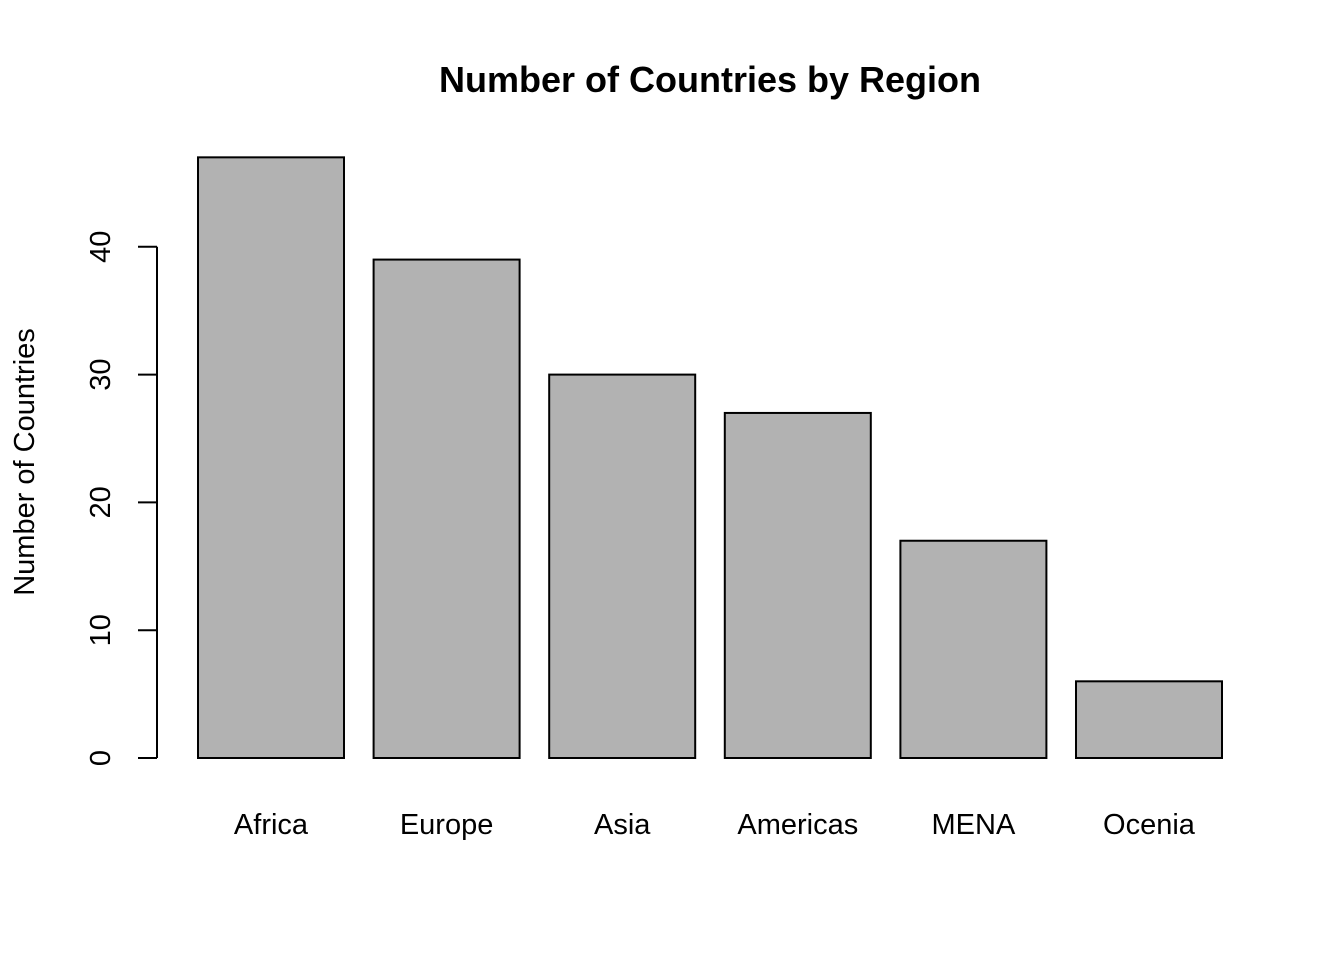 This screenshot has height=960, width=1344. Describe the element at coordinates (710, 79) in the screenshot. I see `chart-title: Number of Countries by Region` at that location.